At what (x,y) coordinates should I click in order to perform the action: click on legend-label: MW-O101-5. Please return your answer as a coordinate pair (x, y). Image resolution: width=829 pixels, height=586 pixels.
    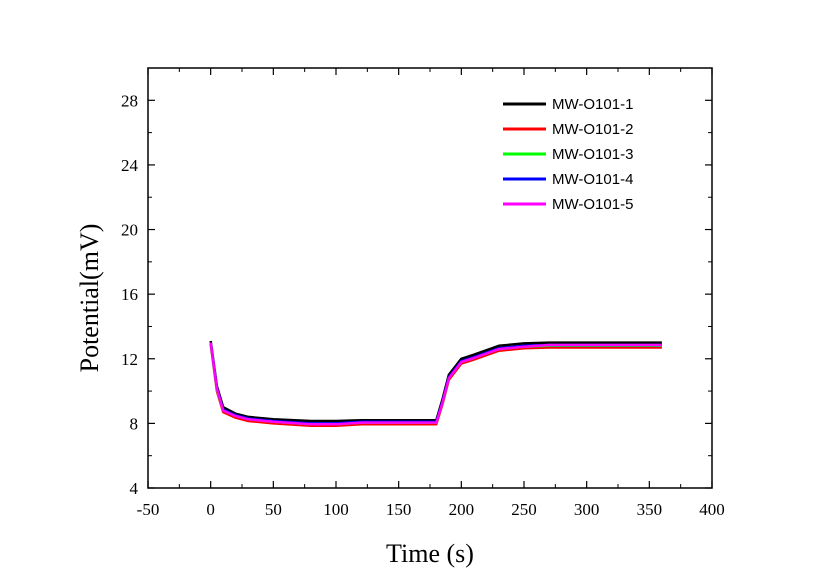
    Looking at the image, I should click on (592, 204).